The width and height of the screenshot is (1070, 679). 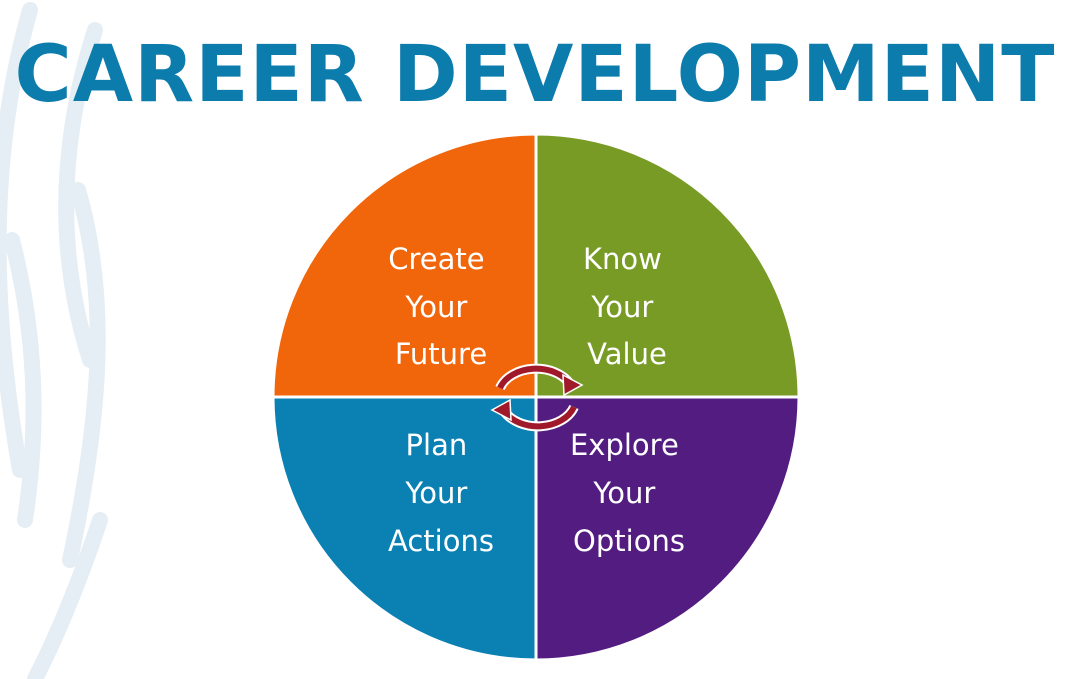 What do you see at coordinates (629, 541) in the screenshot?
I see `explore-label-line-3: Options` at bounding box center [629, 541].